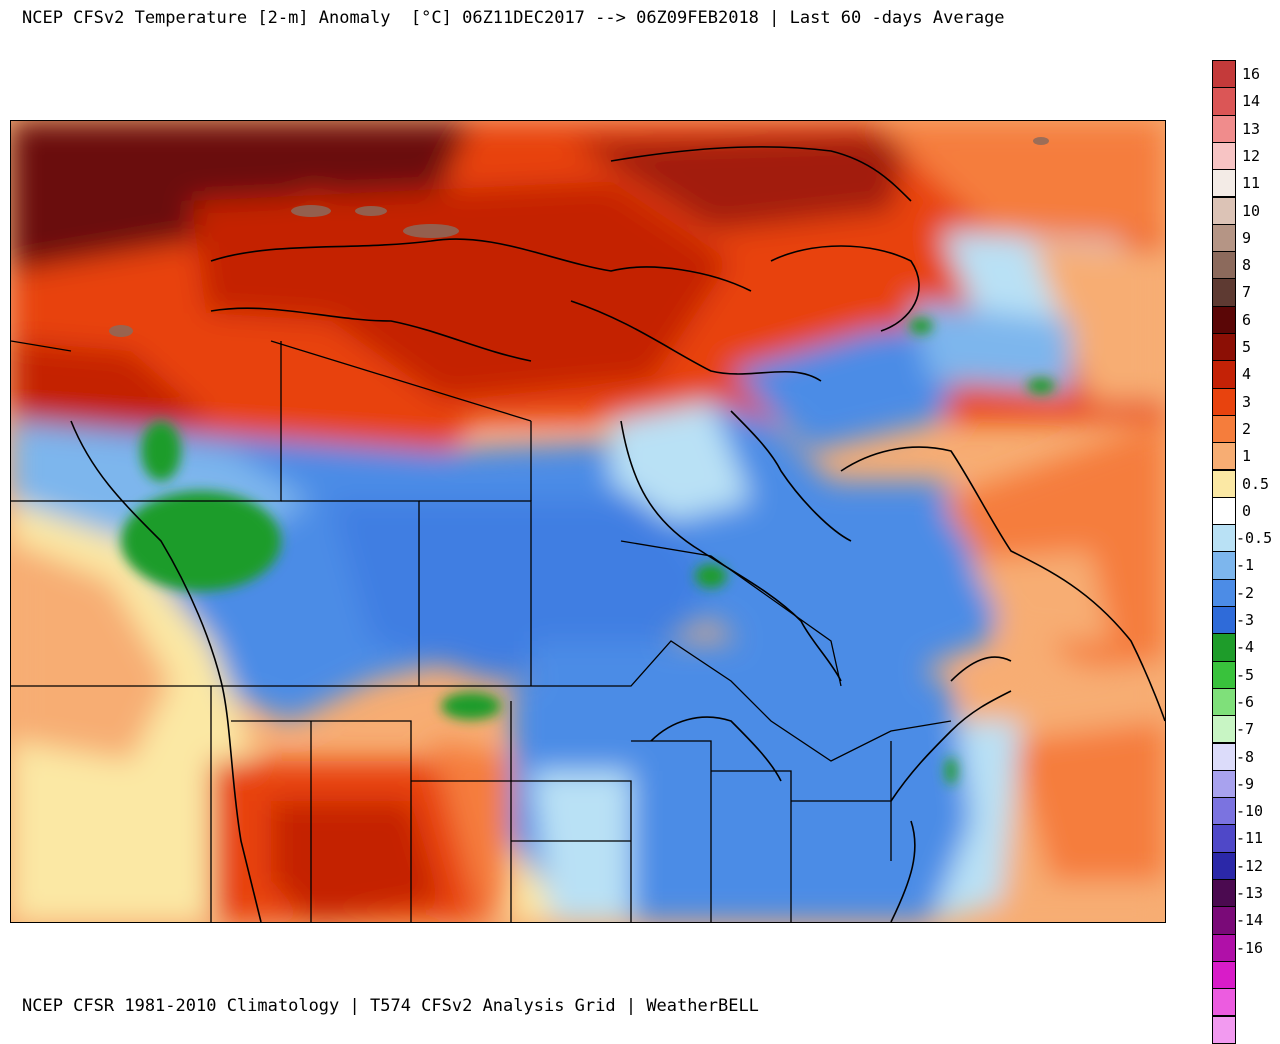  Describe the element at coordinates (1251, 74) in the screenshot. I see `legend-label: 16` at that location.